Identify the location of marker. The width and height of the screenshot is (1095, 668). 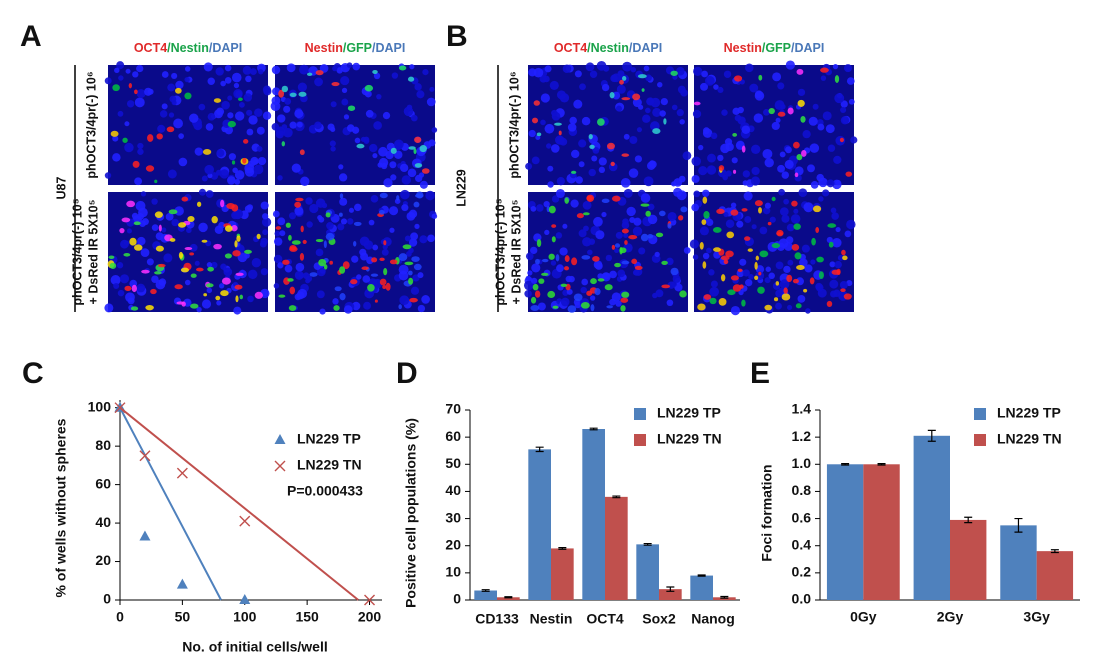
(245, 599).